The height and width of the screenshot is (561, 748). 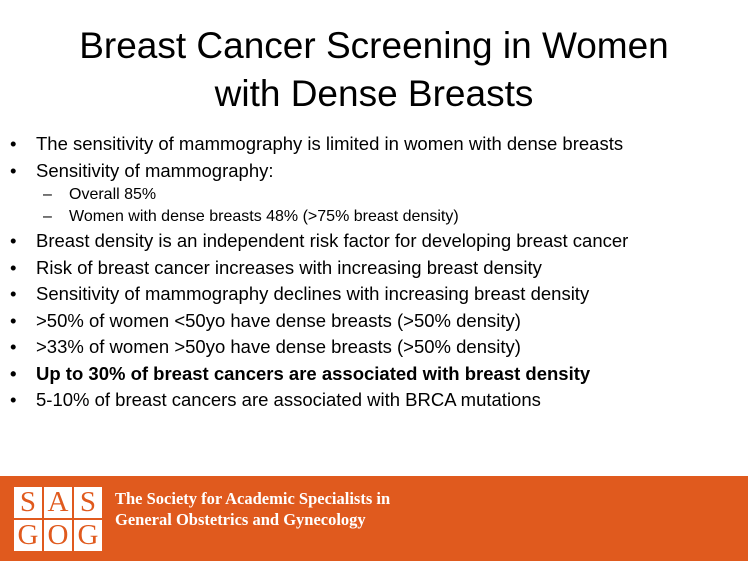 What do you see at coordinates (375, 171) in the screenshot?
I see `bullet-item: • Sensitivity of mammography:` at bounding box center [375, 171].